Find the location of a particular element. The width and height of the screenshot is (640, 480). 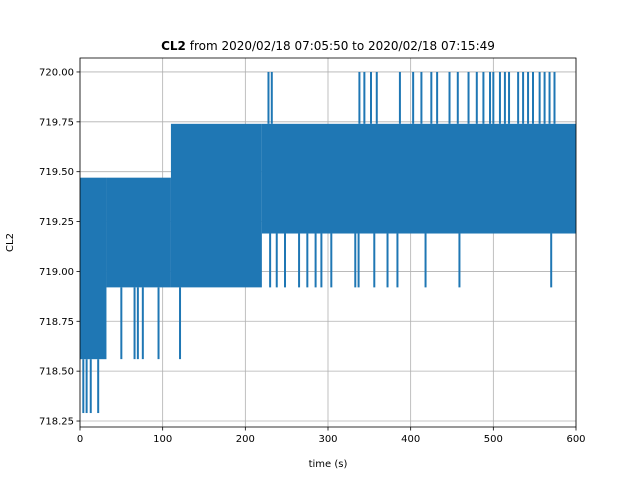

x-tick-label: 300 is located at coordinates (327, 439).